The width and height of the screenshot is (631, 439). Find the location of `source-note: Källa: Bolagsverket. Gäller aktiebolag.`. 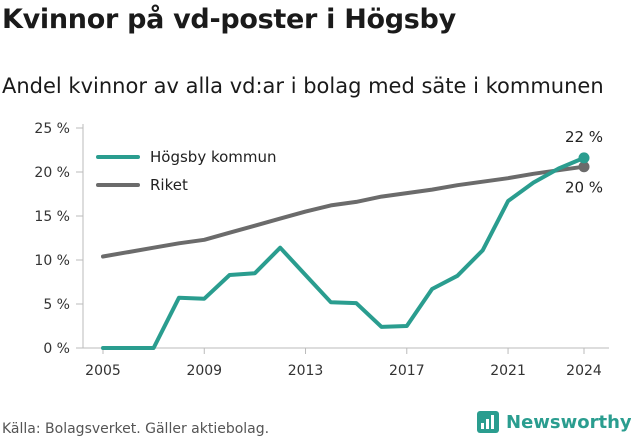

source-note: Källa: Bolagsverket. Gäller aktiebolag. is located at coordinates (136, 429).